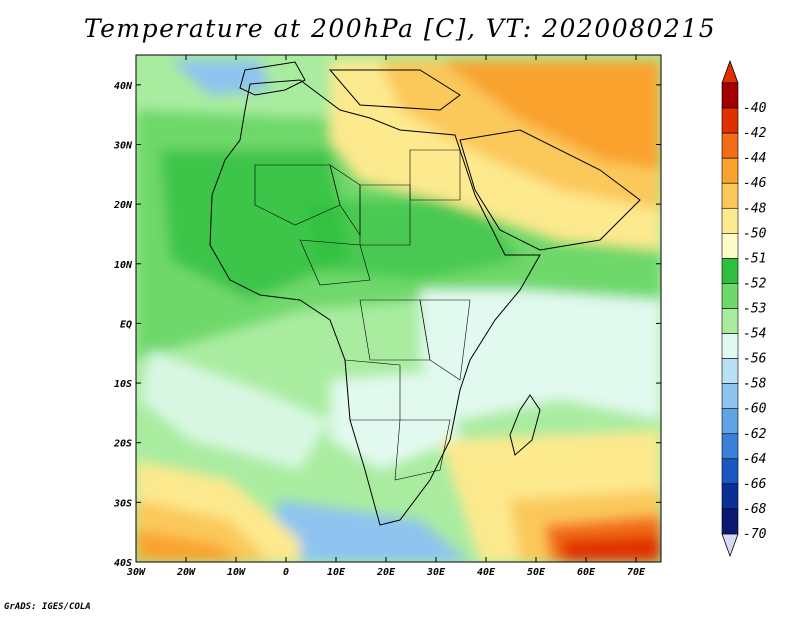  I want to click on zone-minus58-south, so click(365, 531).